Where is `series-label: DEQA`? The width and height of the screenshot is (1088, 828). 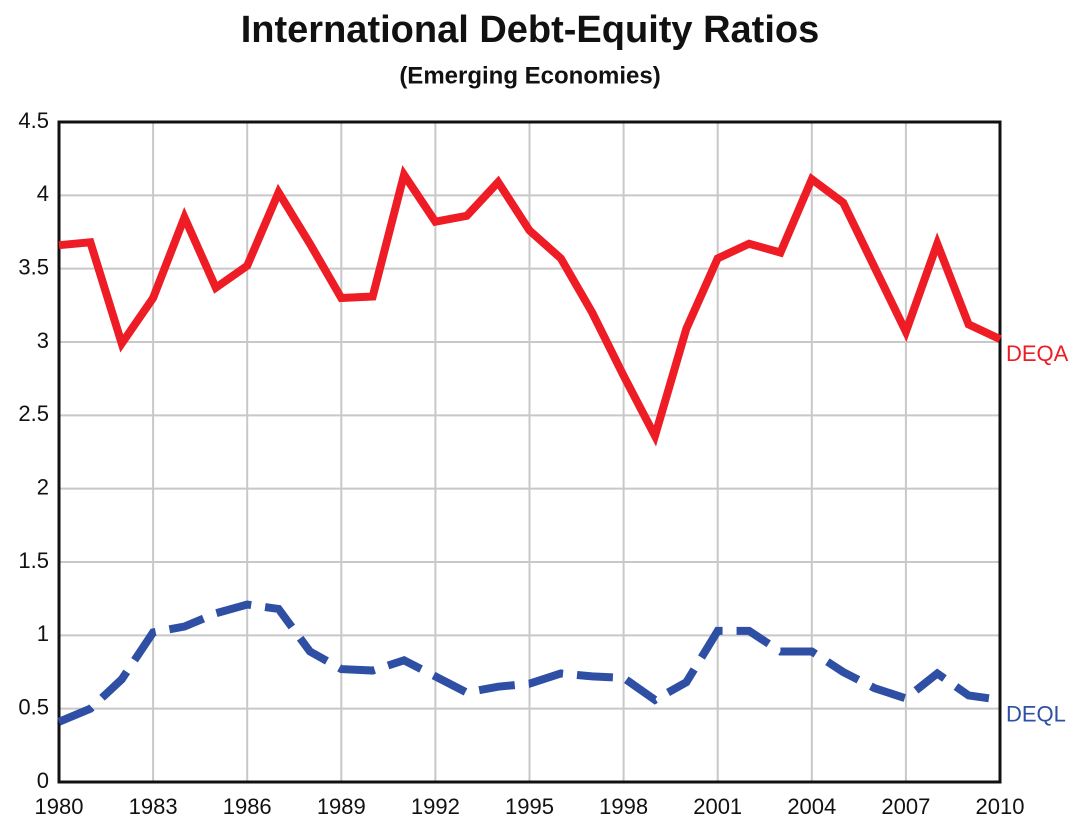 series-label: DEQA is located at coordinates (1037, 353).